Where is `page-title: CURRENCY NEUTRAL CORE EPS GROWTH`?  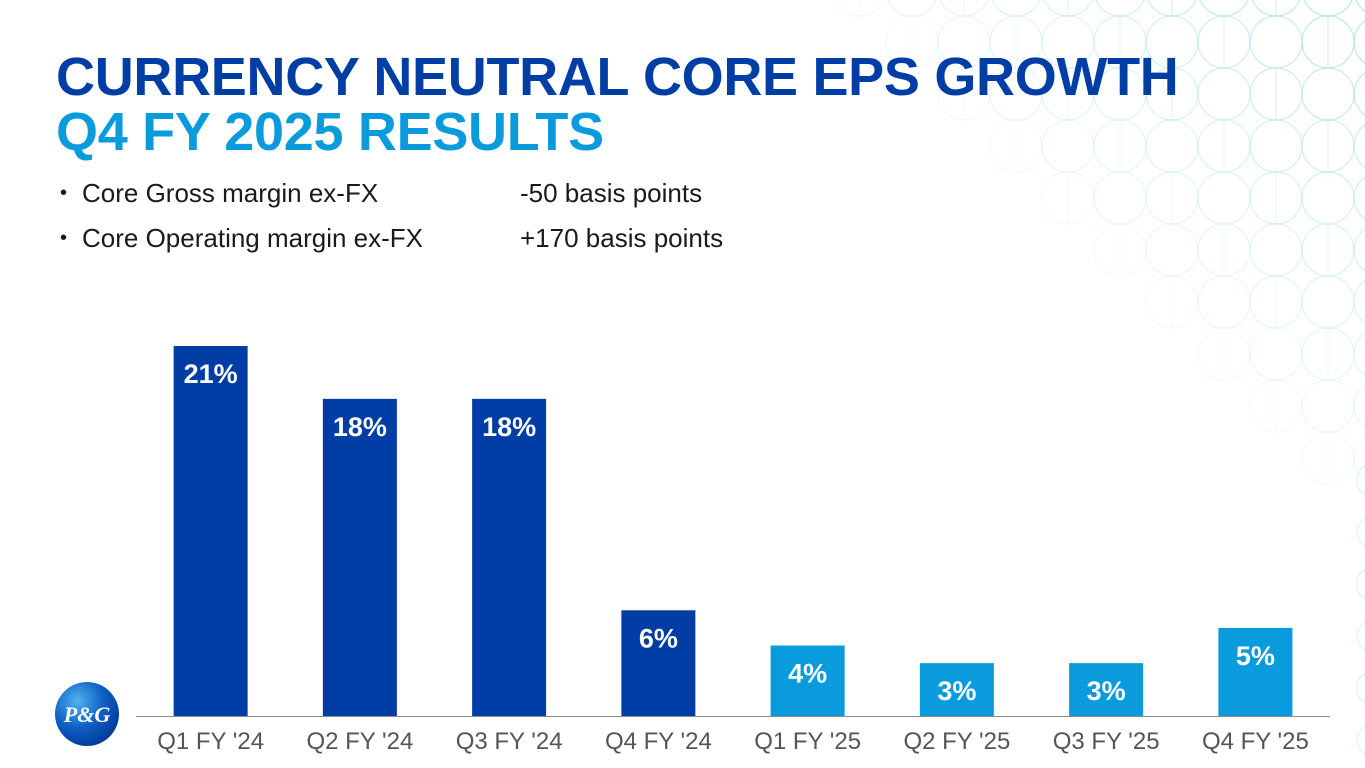
page-title: CURRENCY NEUTRAL CORE EPS GROWTH is located at coordinates (617, 77).